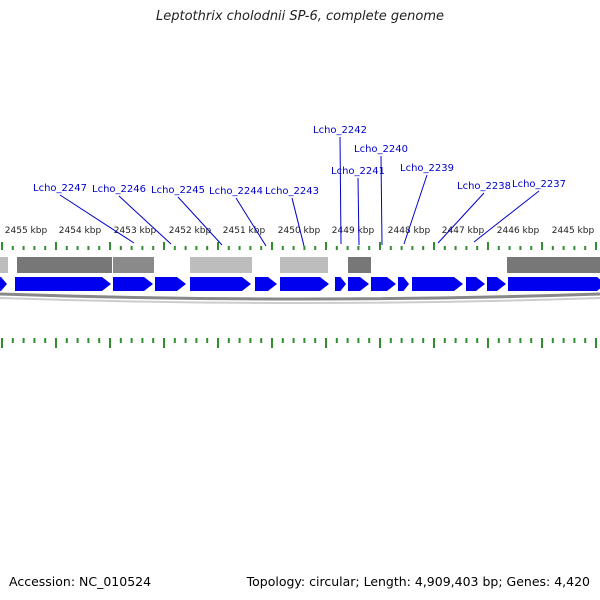 This screenshot has width=600, height=600. I want to click on kbp-label: 2450 kbp, so click(299, 231).